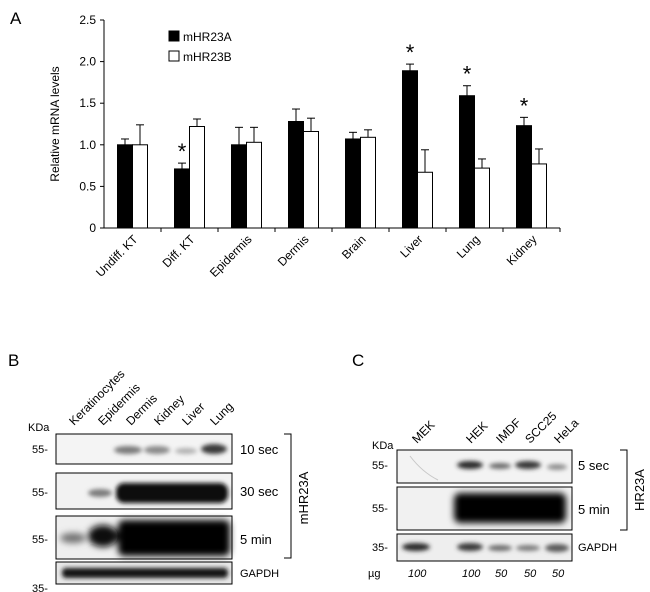 The height and width of the screenshot is (592, 650). I want to click on legend-swatch-mHR23A, so click(174, 36).